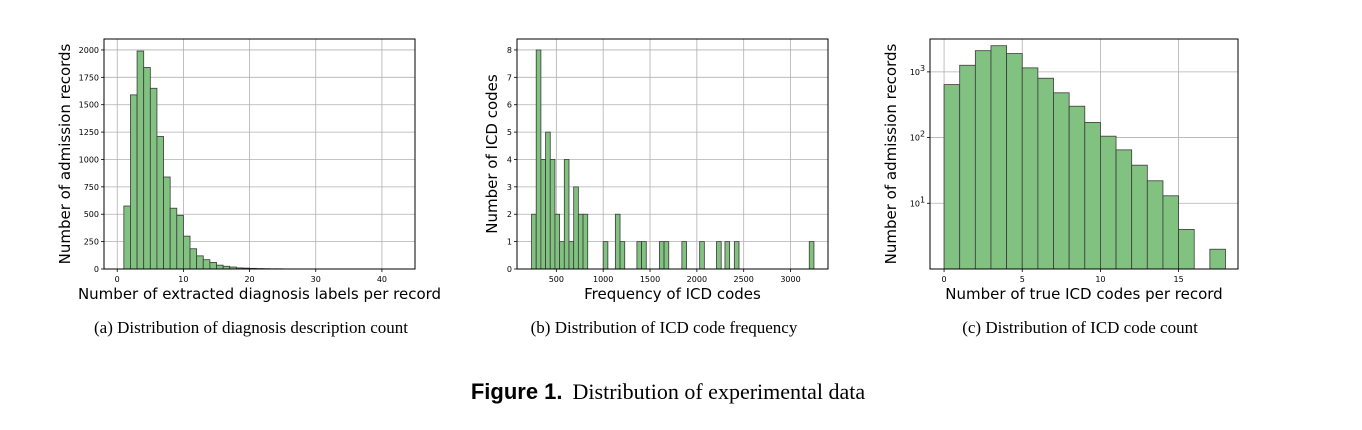 This screenshot has height=430, width=1362. What do you see at coordinates (249, 279) in the screenshot?
I see `x-tick-label: 20` at bounding box center [249, 279].